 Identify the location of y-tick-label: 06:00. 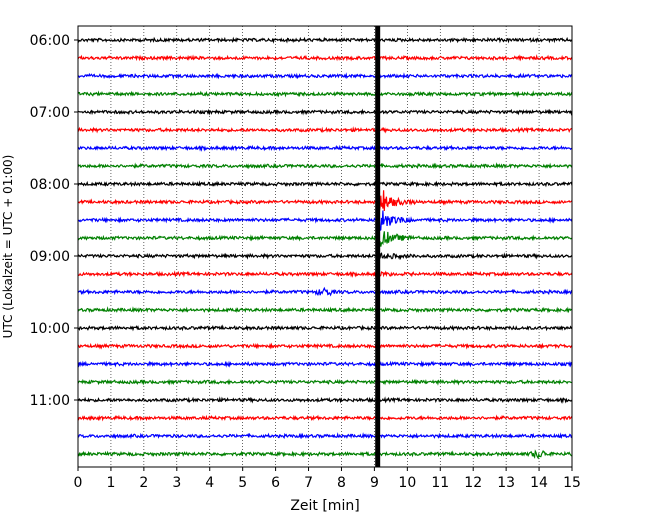
(50, 41).